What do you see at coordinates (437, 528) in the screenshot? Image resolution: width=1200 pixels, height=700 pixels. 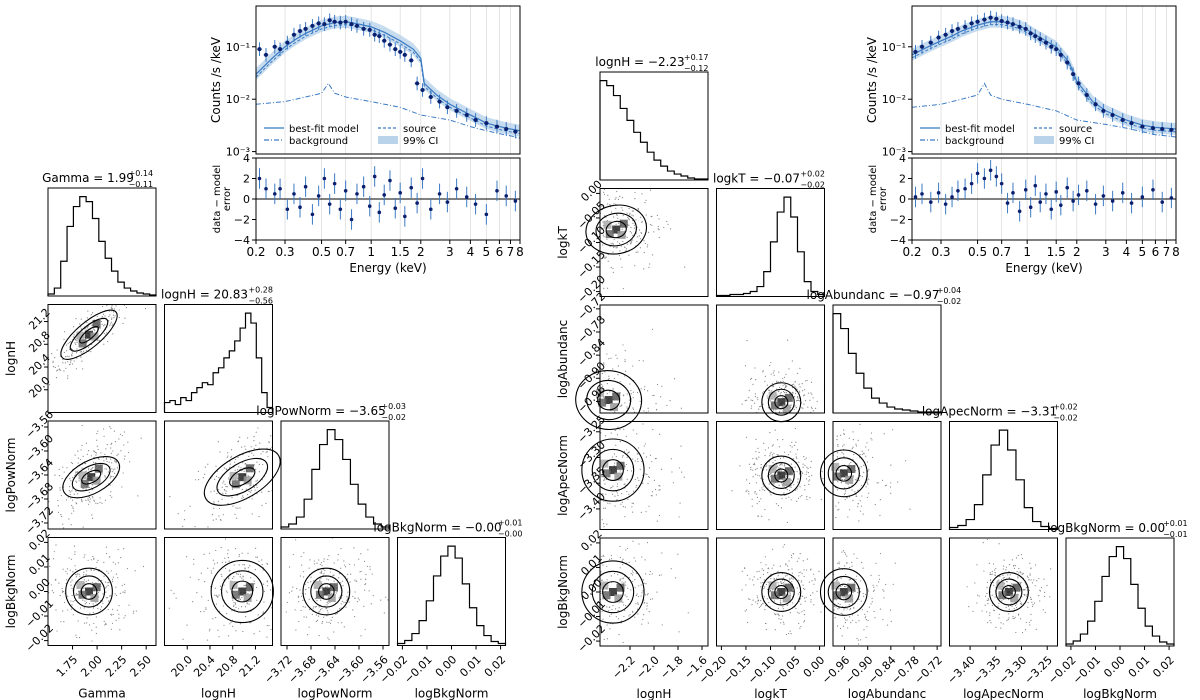 I see `param-title-text: logBkgNorm = −0.00` at bounding box center [437, 528].